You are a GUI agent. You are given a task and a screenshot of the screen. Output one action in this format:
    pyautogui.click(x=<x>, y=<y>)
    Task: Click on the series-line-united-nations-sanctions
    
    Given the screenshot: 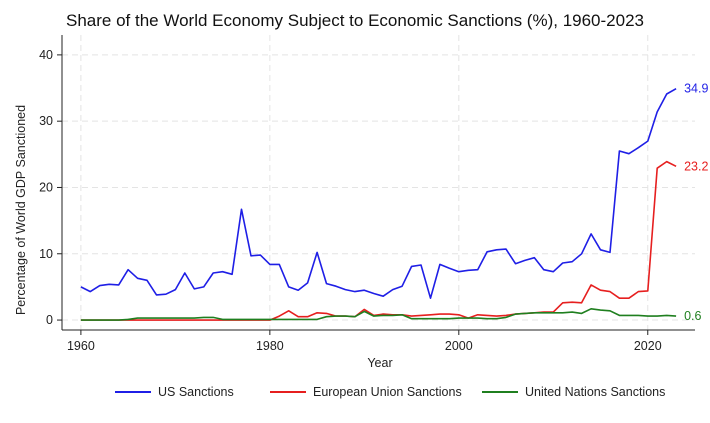 What is the action you would take?
    pyautogui.click(x=378, y=314)
    